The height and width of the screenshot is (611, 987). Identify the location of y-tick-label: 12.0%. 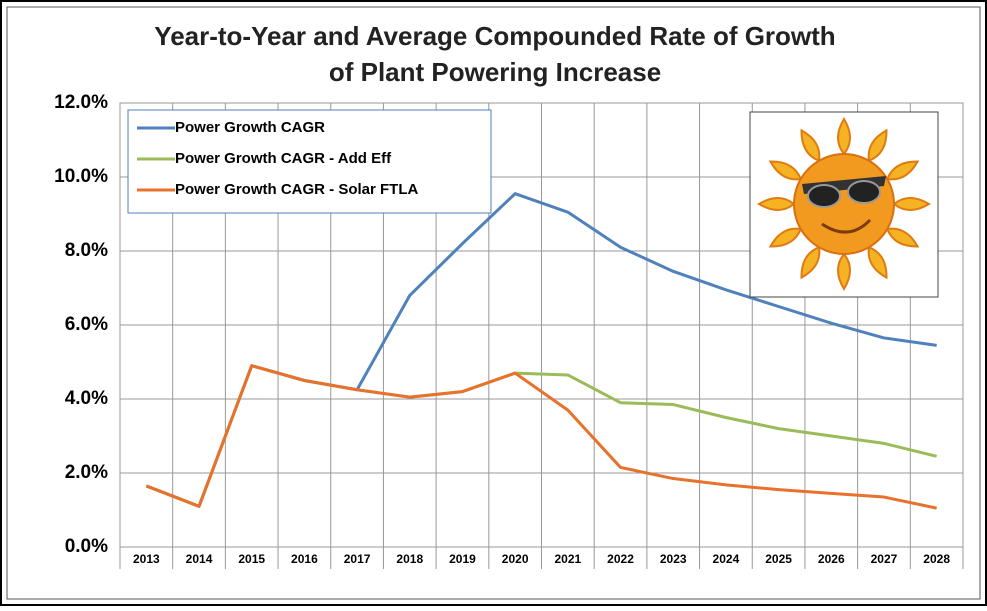
(81, 102).